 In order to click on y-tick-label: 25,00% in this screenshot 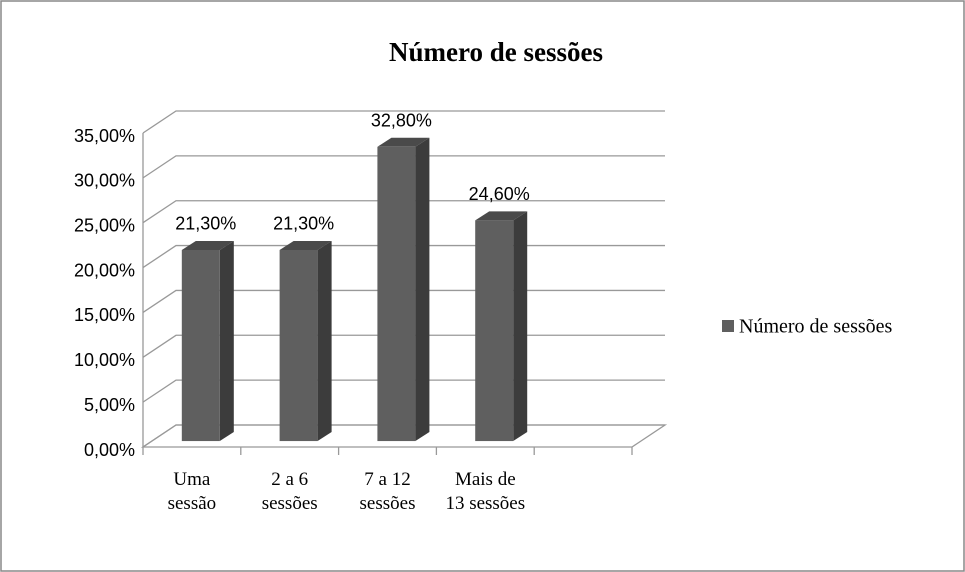, I will do `click(104, 225)`.